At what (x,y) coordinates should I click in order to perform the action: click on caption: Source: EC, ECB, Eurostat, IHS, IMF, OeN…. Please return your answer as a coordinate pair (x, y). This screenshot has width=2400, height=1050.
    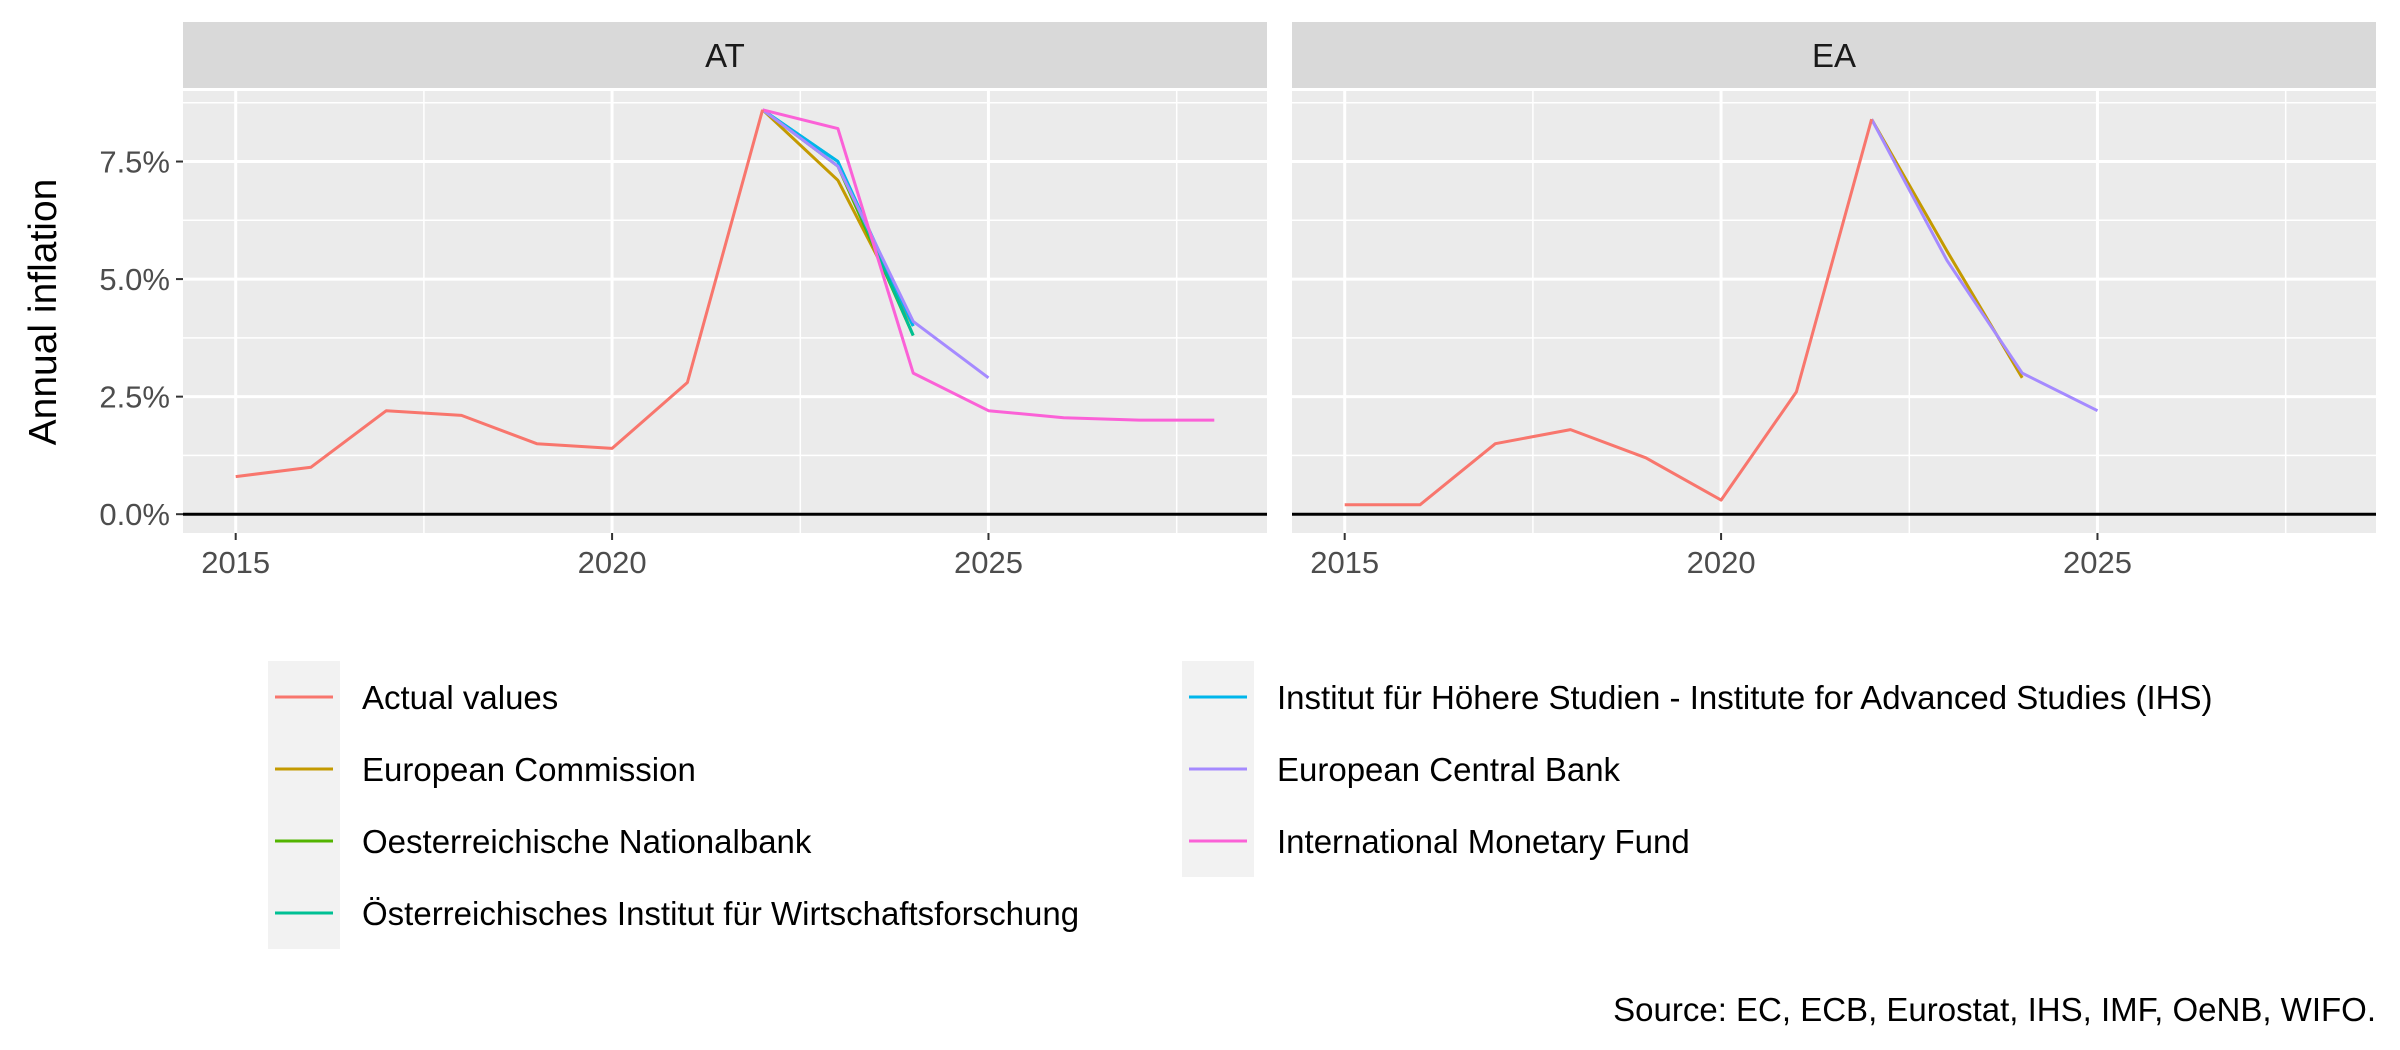
    Looking at the image, I should click on (1994, 1009).